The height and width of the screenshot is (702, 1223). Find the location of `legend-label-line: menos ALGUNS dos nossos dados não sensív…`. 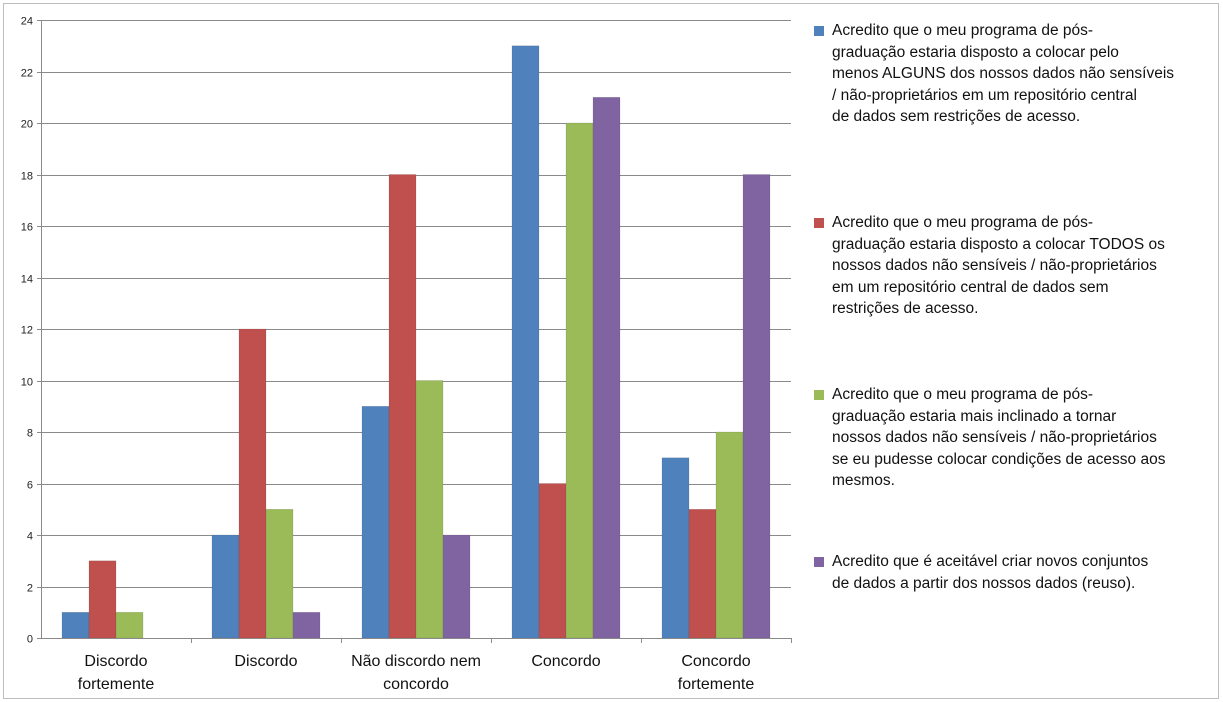

legend-label-line: menos ALGUNS dos nossos dados não sensív… is located at coordinates (1003, 73).